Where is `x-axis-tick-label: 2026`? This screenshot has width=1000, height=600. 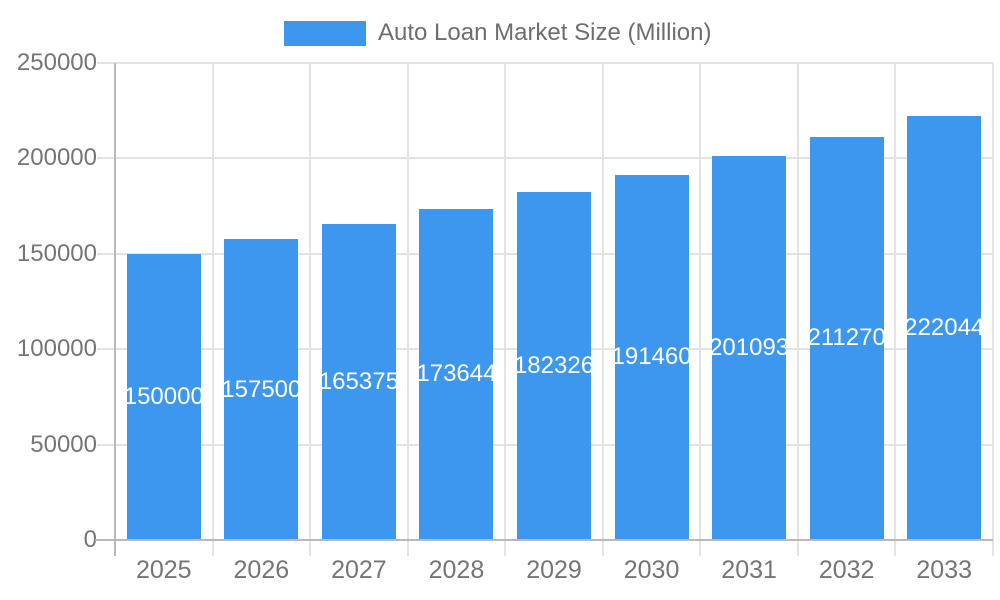 x-axis-tick-label: 2026 is located at coordinates (261, 570).